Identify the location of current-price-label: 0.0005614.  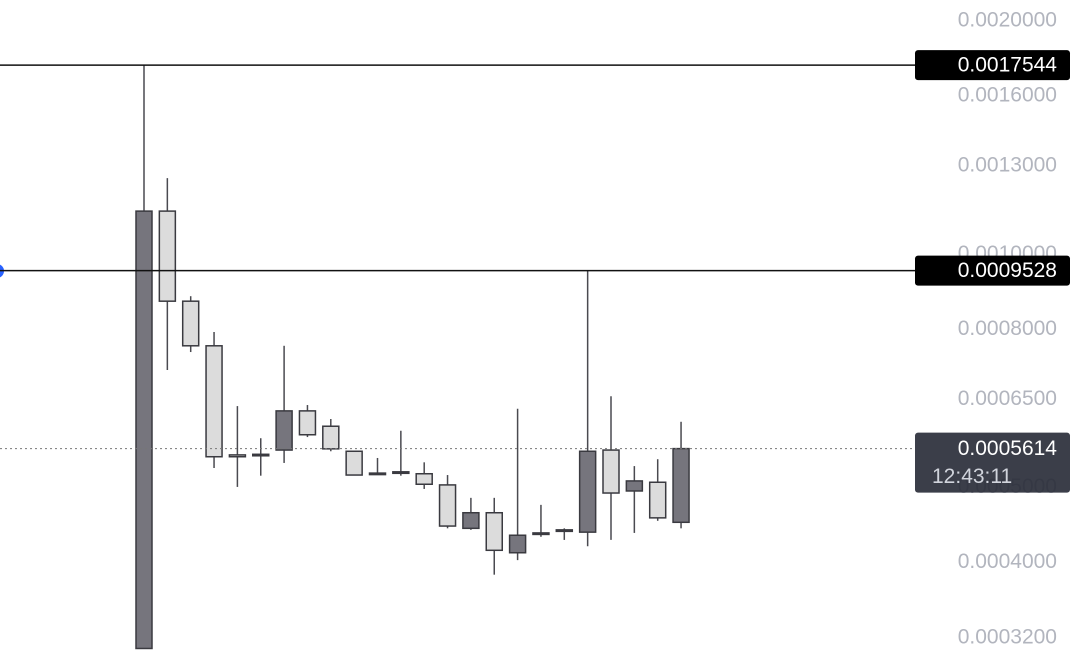
(1008, 448).